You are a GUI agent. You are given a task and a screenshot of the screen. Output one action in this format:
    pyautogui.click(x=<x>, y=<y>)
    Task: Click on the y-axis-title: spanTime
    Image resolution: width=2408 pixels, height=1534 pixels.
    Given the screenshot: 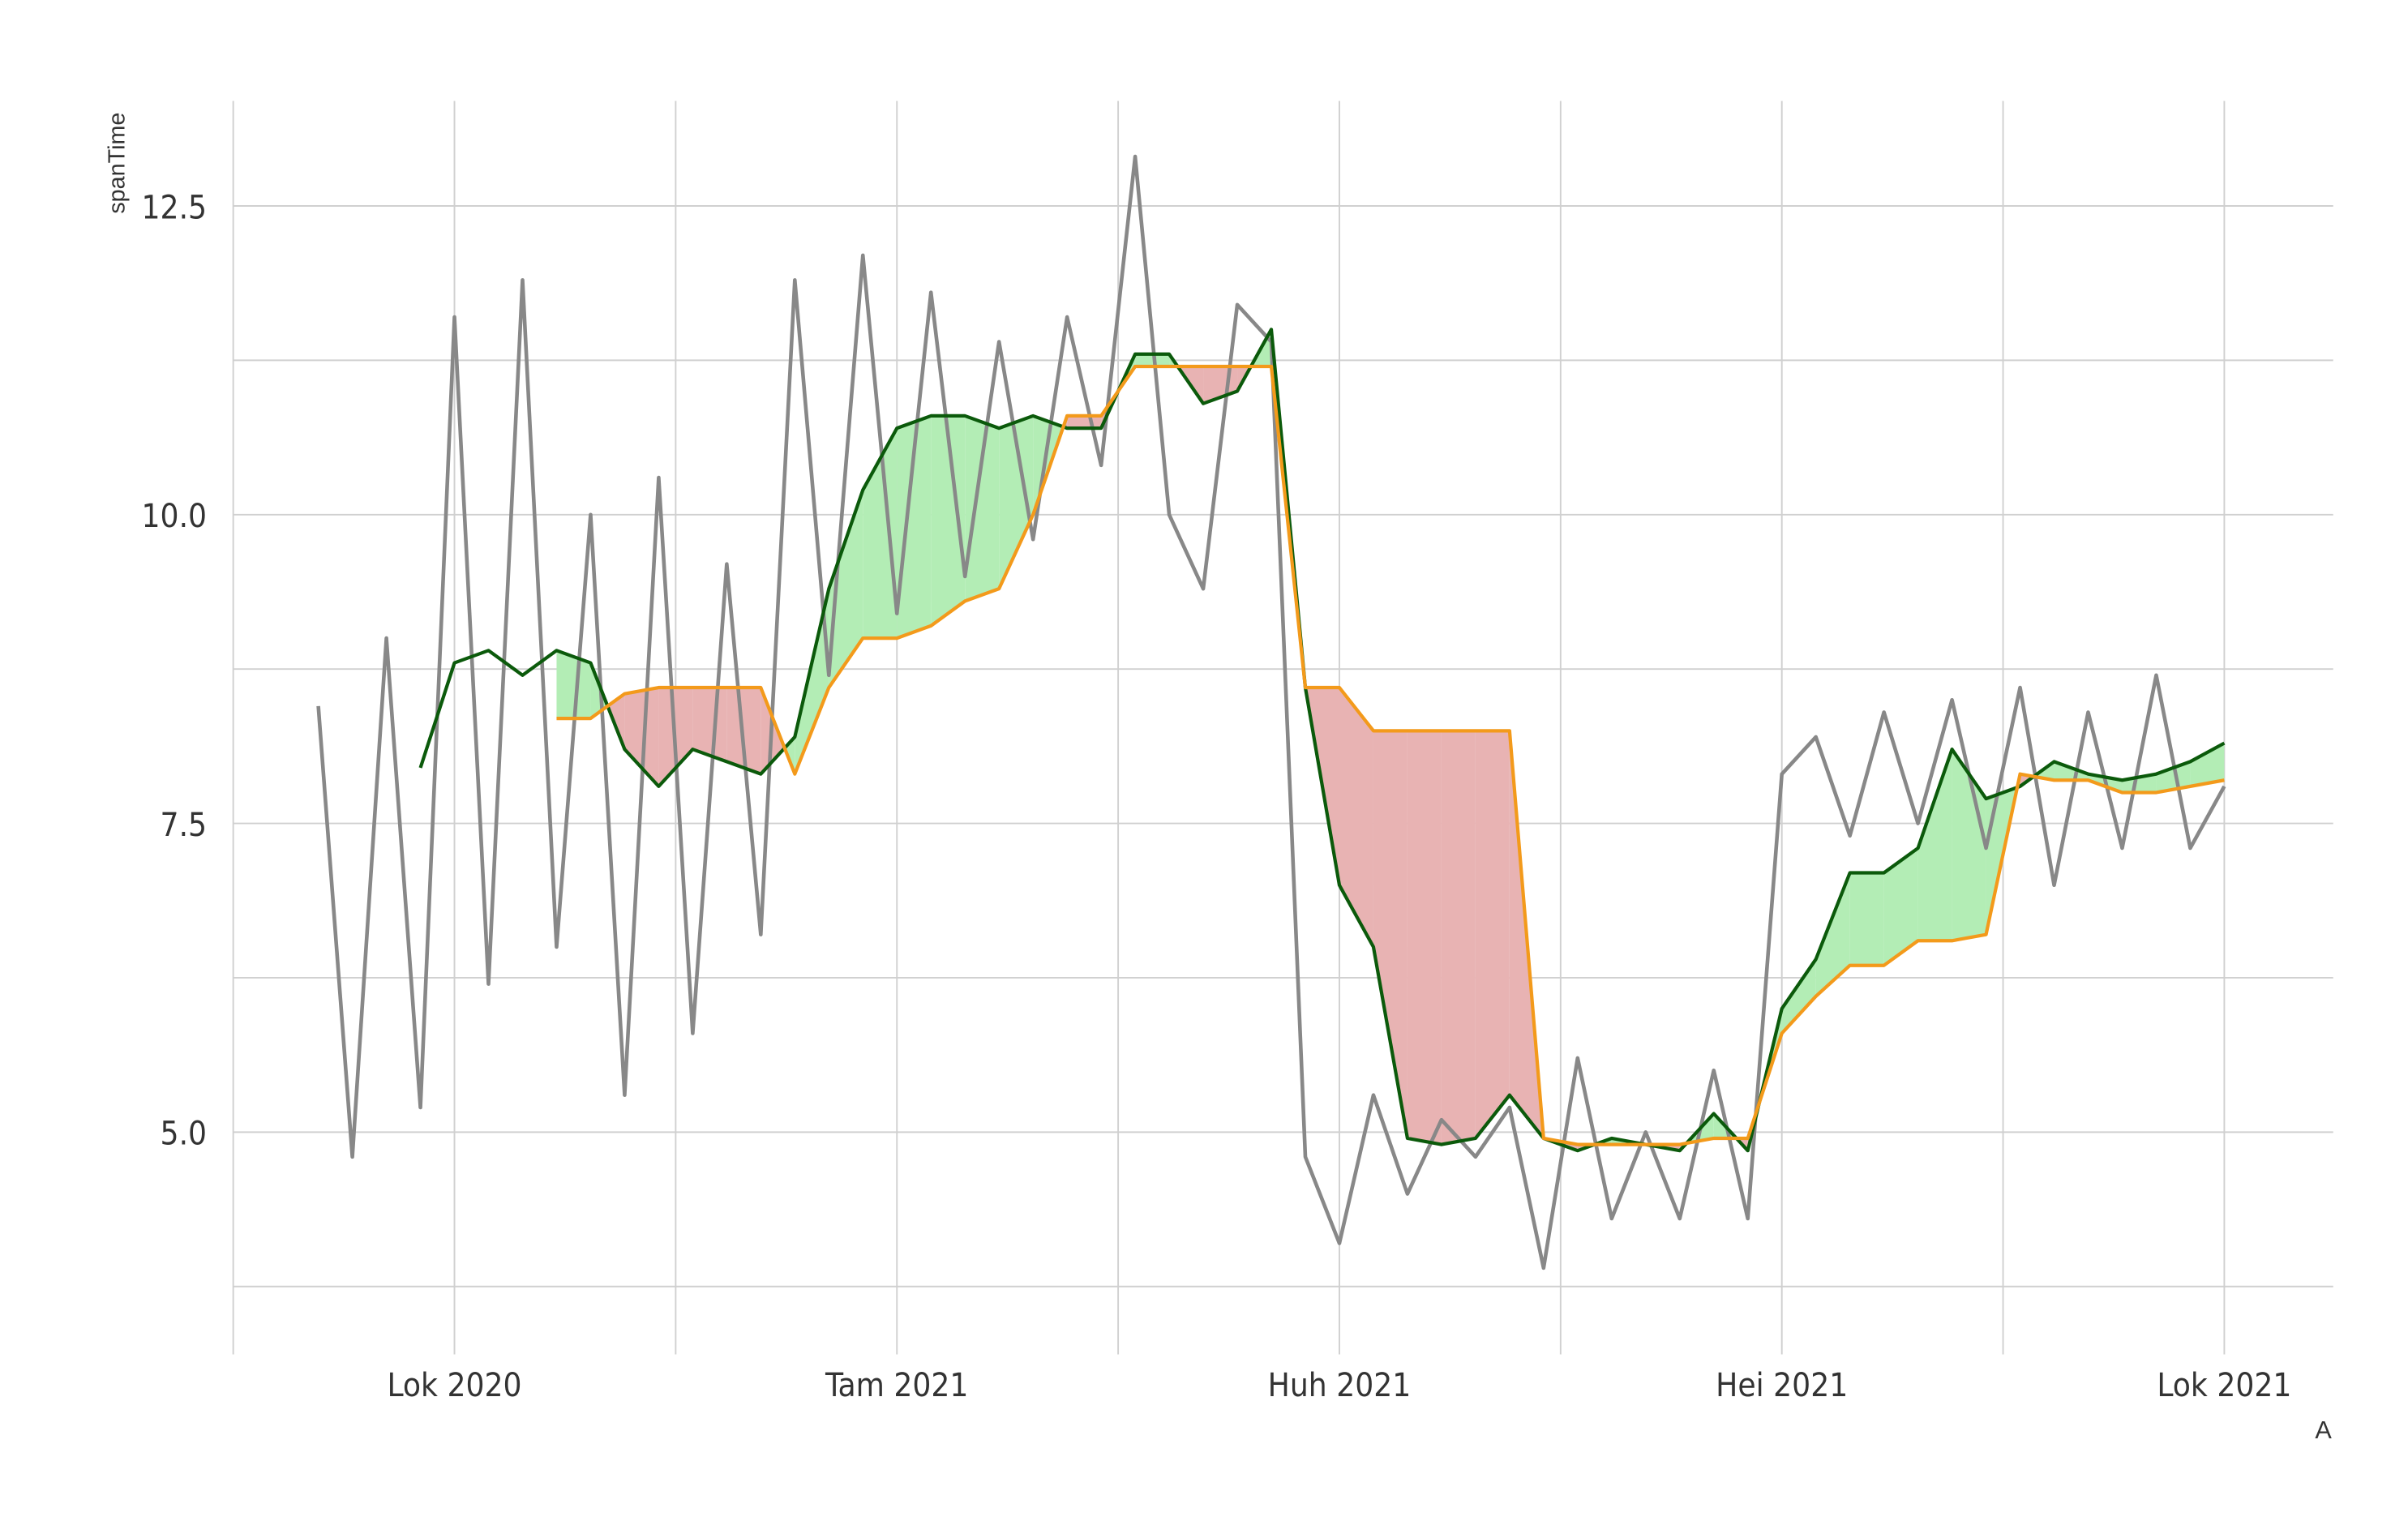 What is the action you would take?
    pyautogui.click(x=118, y=163)
    